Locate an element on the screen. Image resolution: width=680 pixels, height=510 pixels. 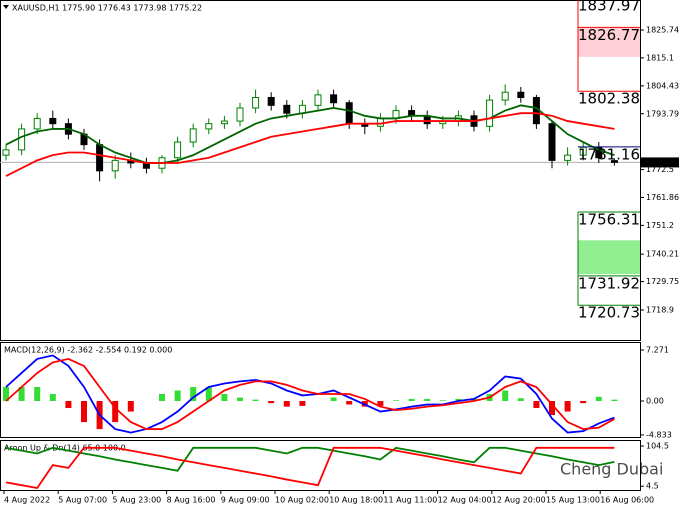
aroon-panel is located at coordinates (320, 465).